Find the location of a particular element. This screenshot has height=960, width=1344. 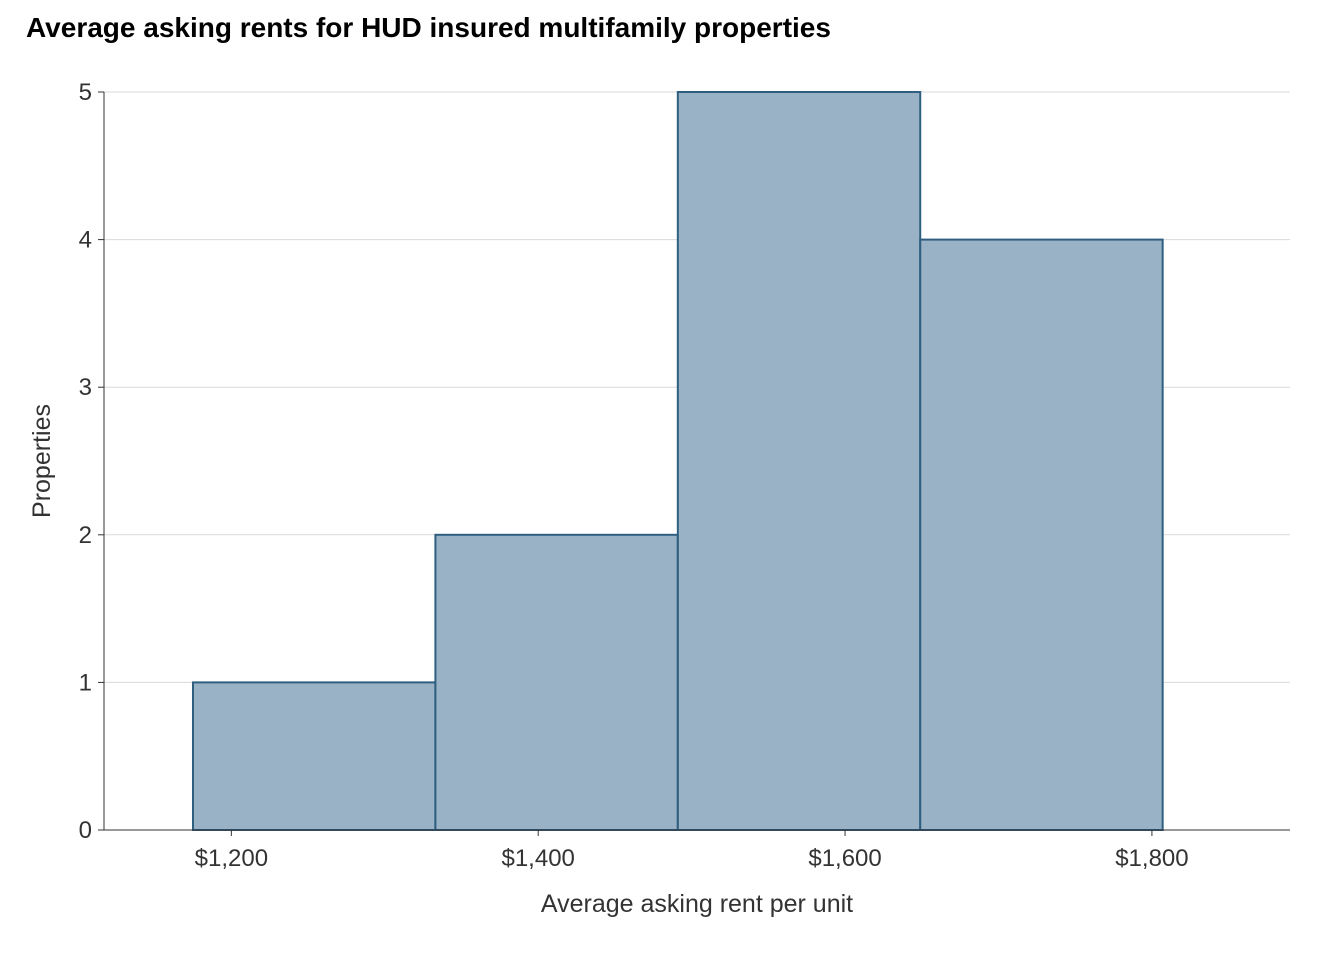

y-tick-label: 5 is located at coordinates (85, 92).